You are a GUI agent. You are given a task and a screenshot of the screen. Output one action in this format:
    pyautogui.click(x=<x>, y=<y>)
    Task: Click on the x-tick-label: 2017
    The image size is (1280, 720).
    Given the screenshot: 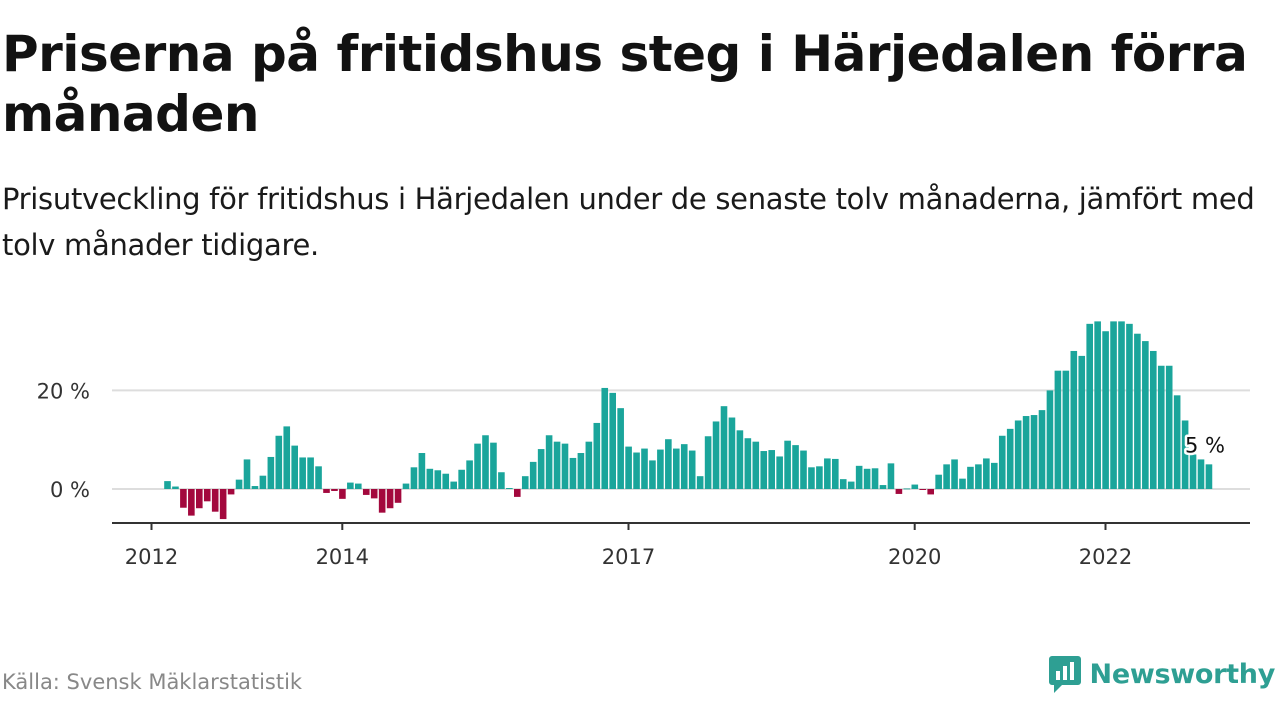 What is the action you would take?
    pyautogui.click(x=628, y=557)
    